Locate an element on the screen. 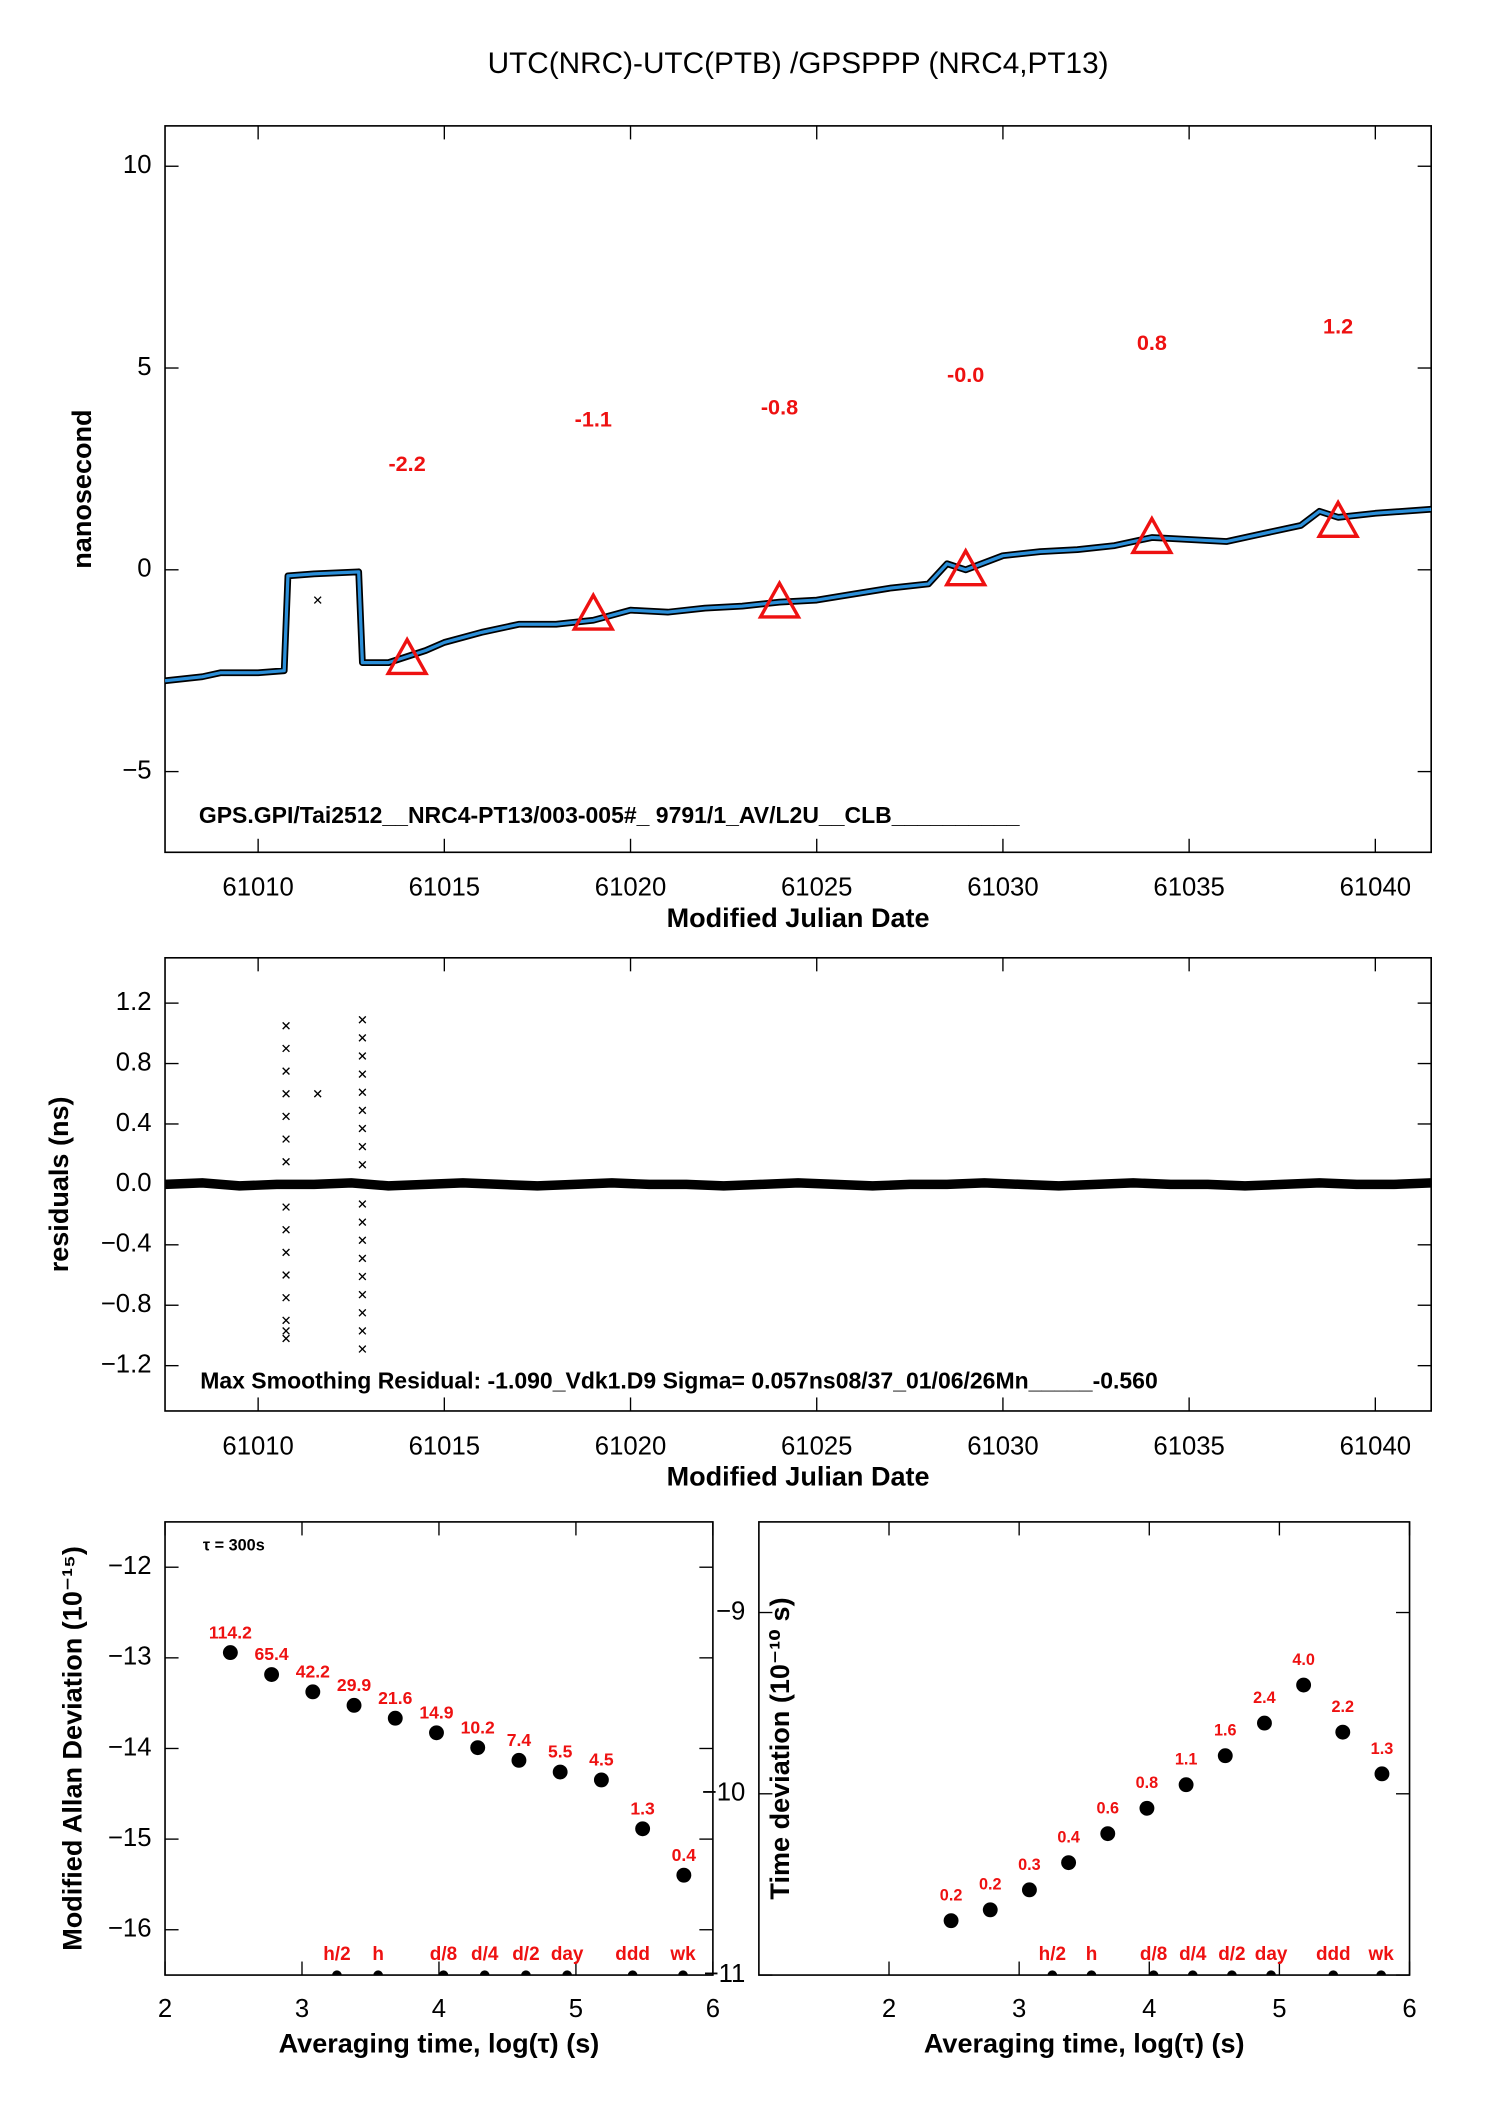  data-label: 4.0 is located at coordinates (1303, 1660).